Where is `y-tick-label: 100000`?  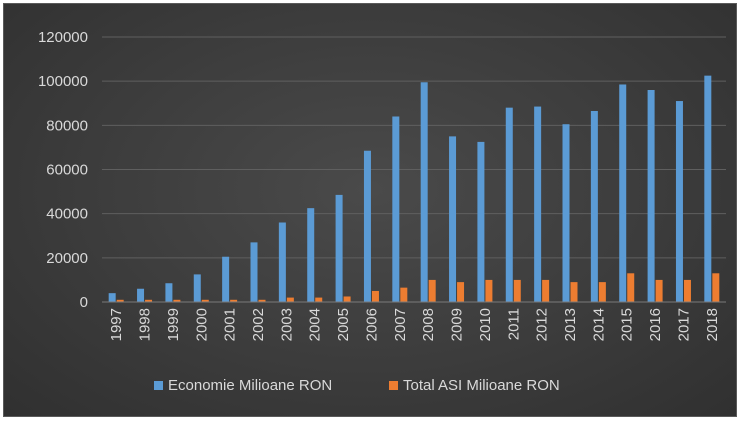 y-tick-label: 100000 is located at coordinates (63, 81).